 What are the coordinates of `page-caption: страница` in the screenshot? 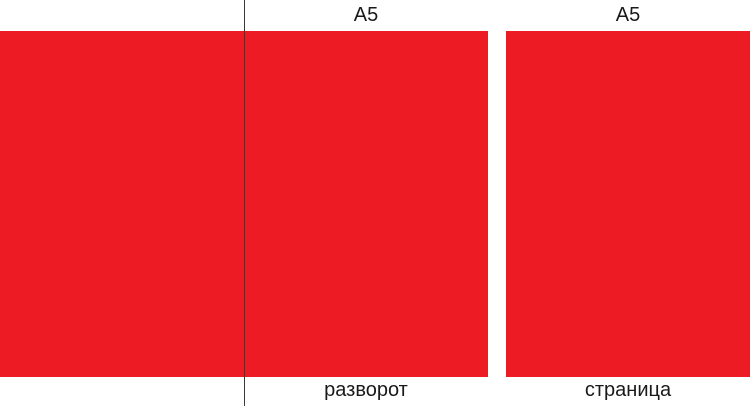 It's located at (628, 390).